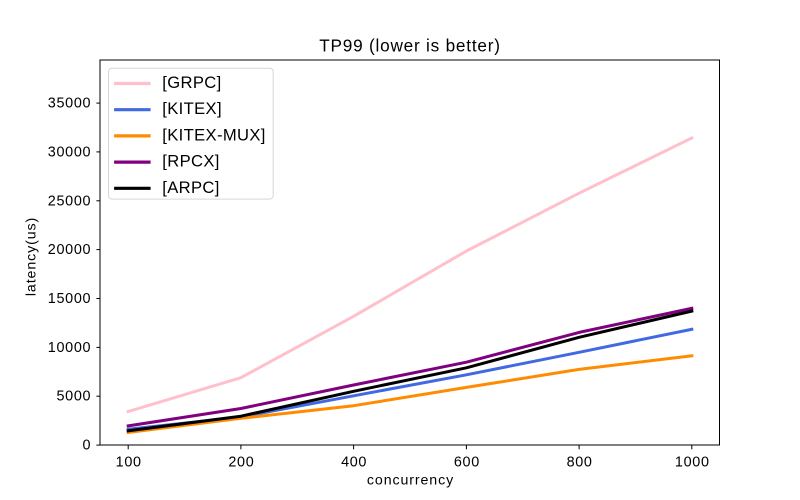  What do you see at coordinates (129, 463) in the screenshot?
I see `svg-text: 100` at bounding box center [129, 463].